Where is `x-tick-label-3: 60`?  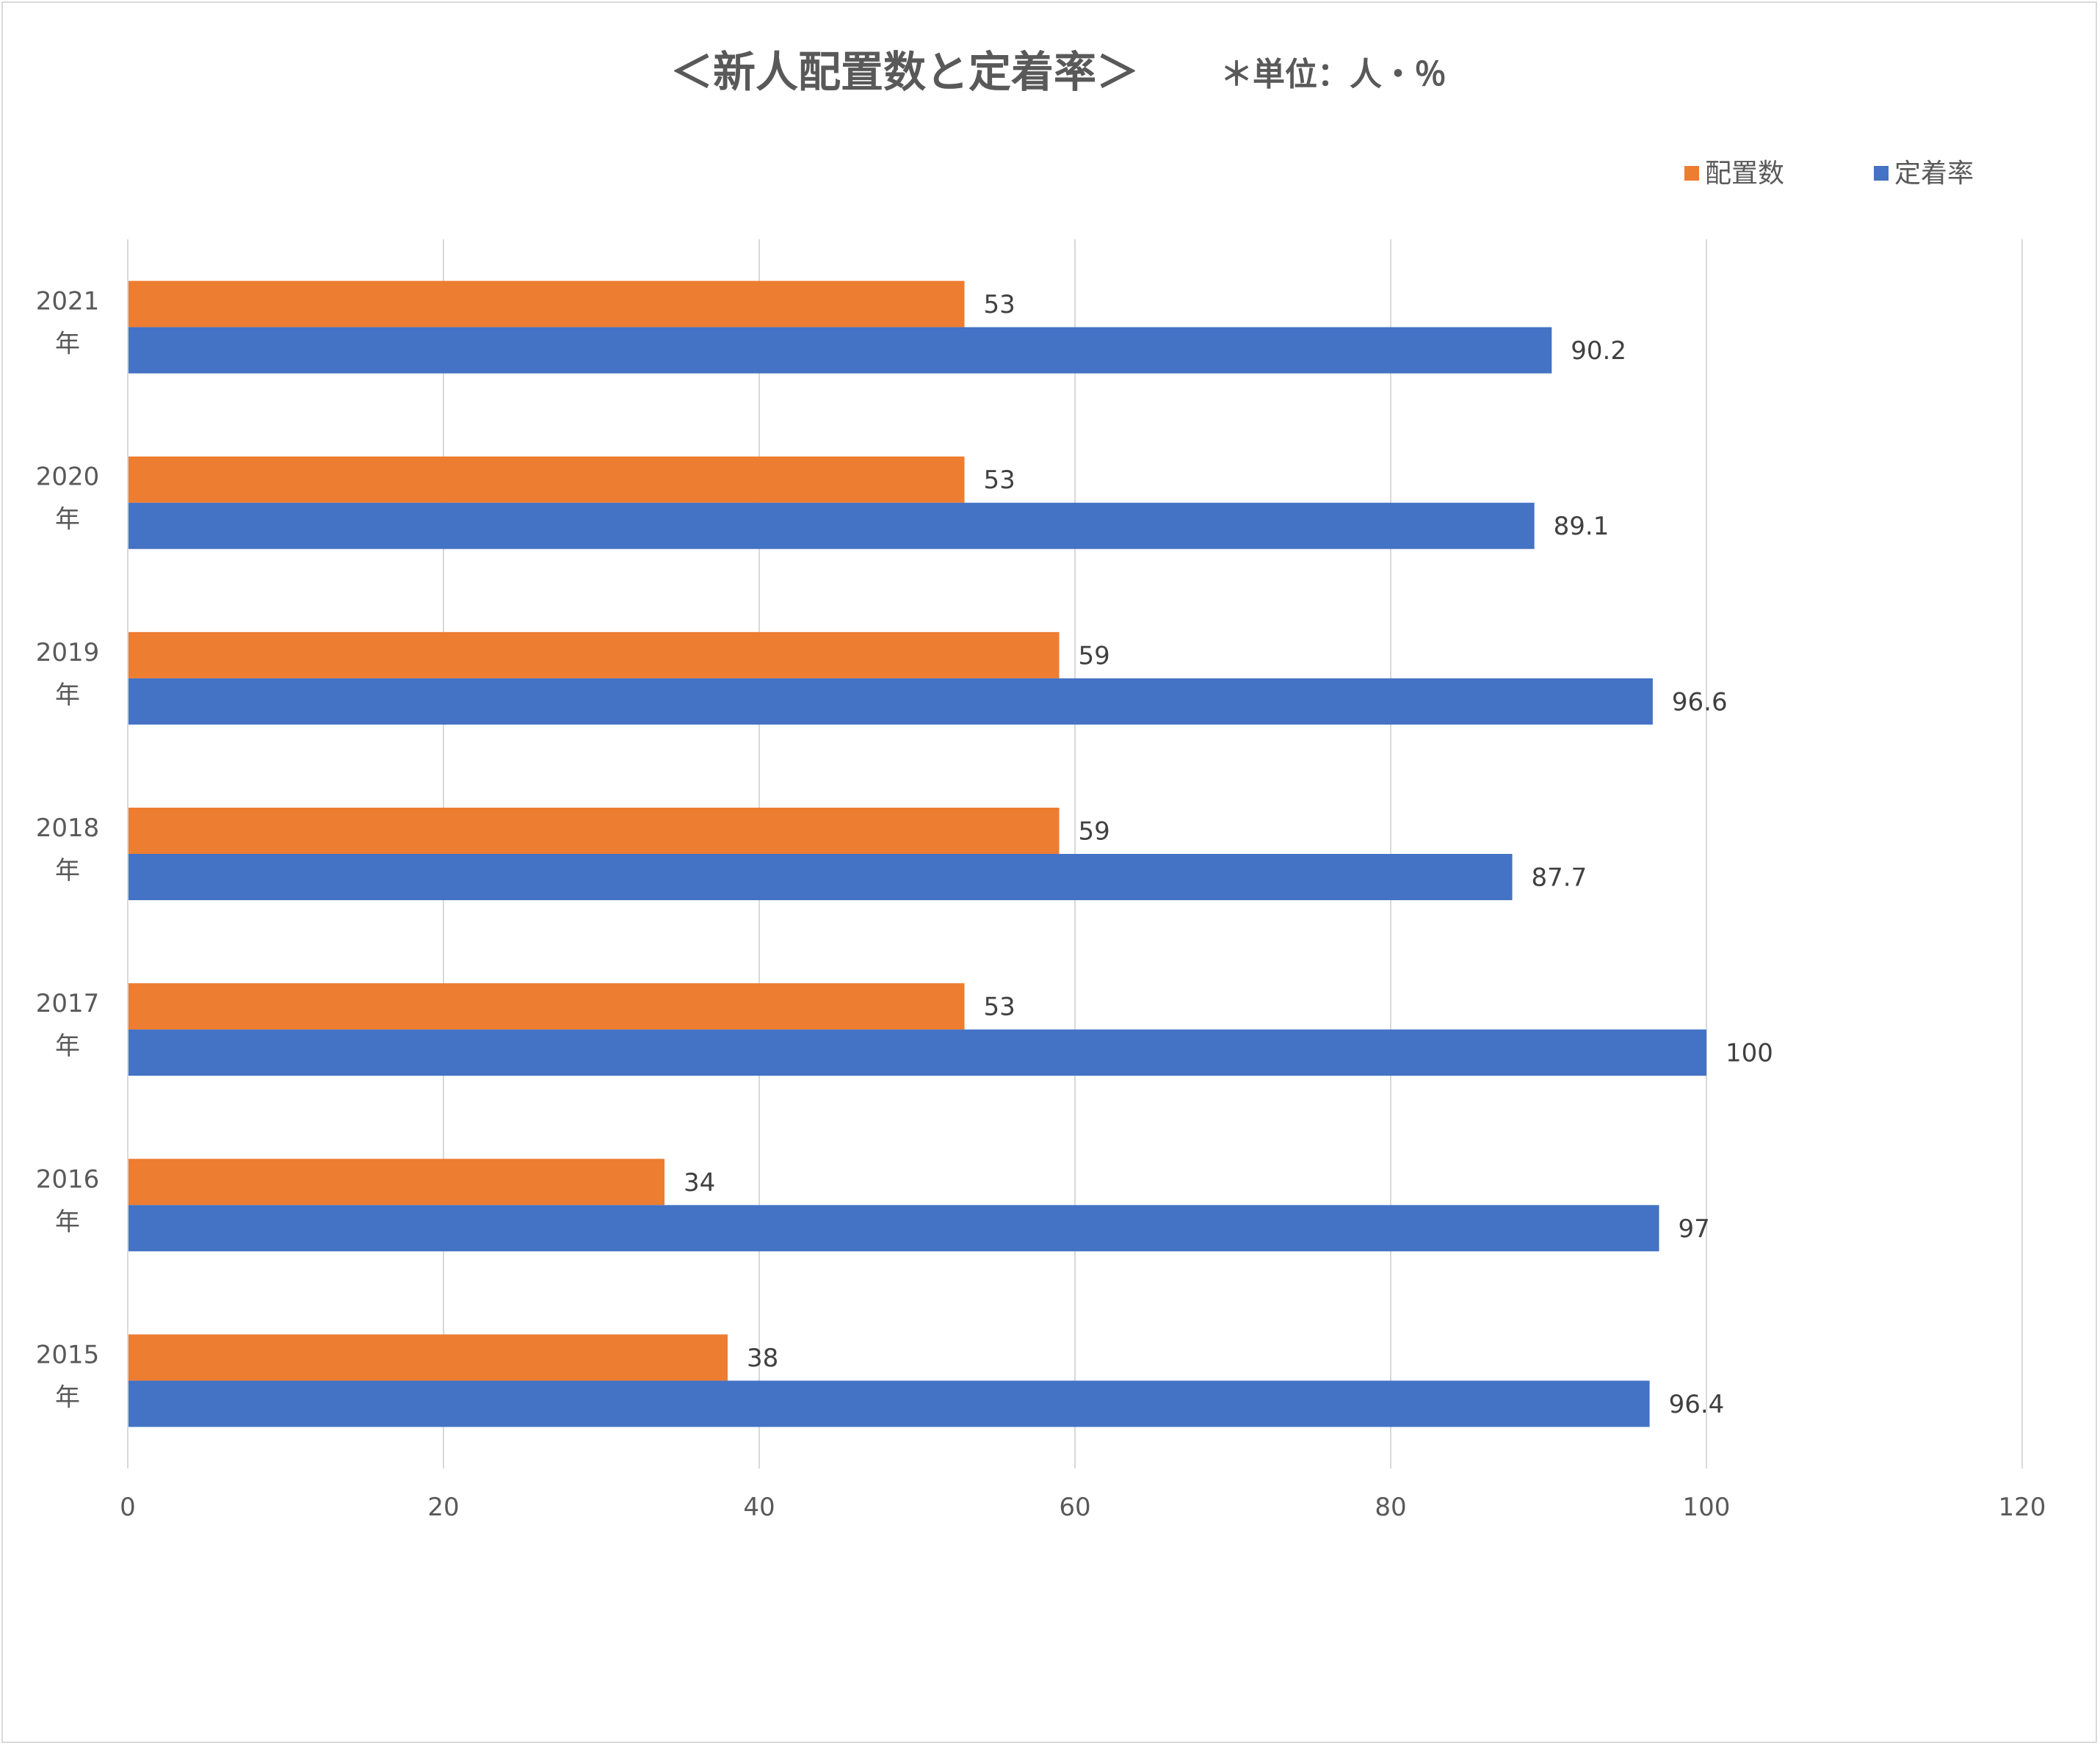
x-tick-label-3: 60 is located at coordinates (1074, 1507).